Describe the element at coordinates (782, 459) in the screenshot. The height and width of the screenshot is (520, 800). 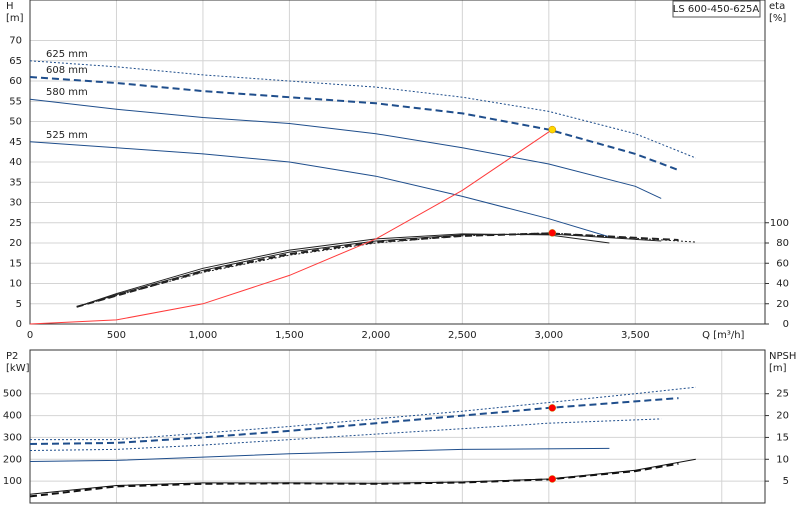
I see `y2-tick-label: 10` at that location.